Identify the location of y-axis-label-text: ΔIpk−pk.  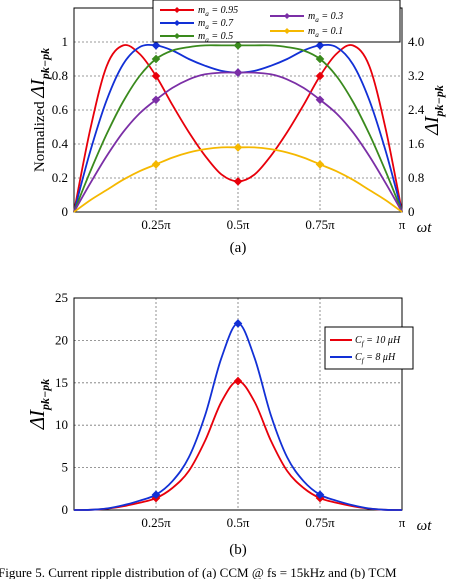
(38, 405).